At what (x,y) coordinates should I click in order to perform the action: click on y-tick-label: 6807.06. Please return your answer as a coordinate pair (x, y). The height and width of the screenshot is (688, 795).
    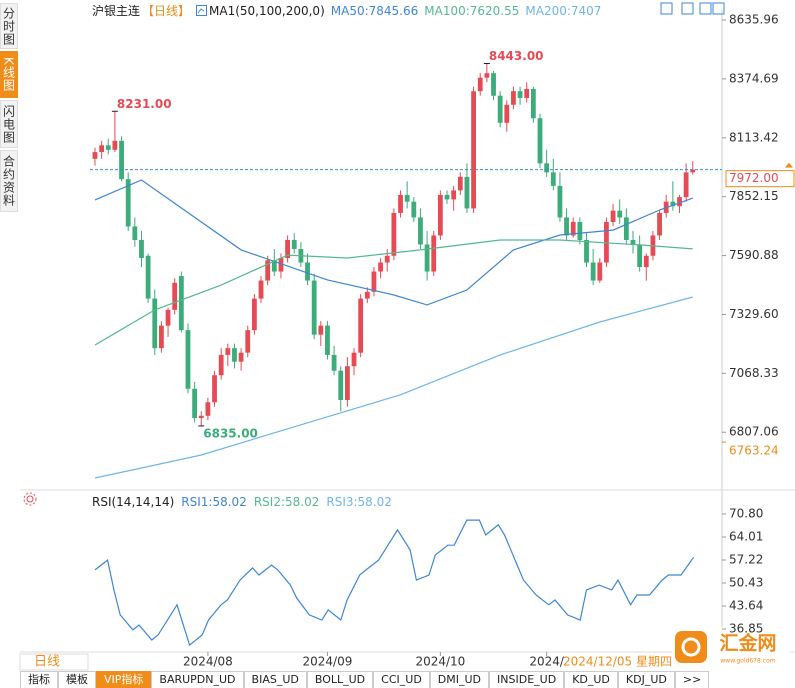
    Looking at the image, I should click on (754, 432).